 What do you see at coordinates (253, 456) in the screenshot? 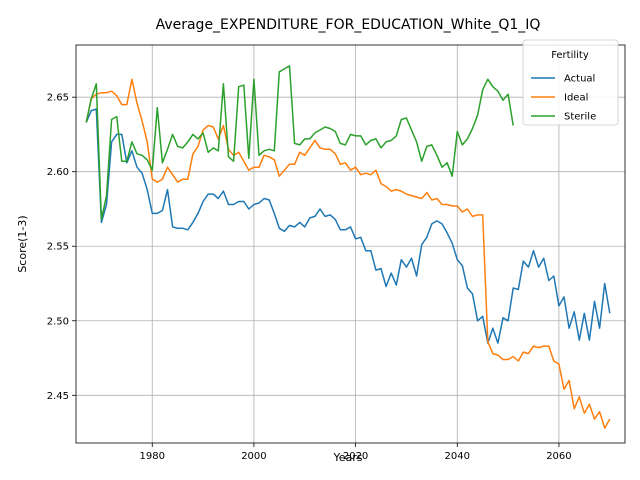
I see `x-tick-label: 2000` at bounding box center [253, 456].